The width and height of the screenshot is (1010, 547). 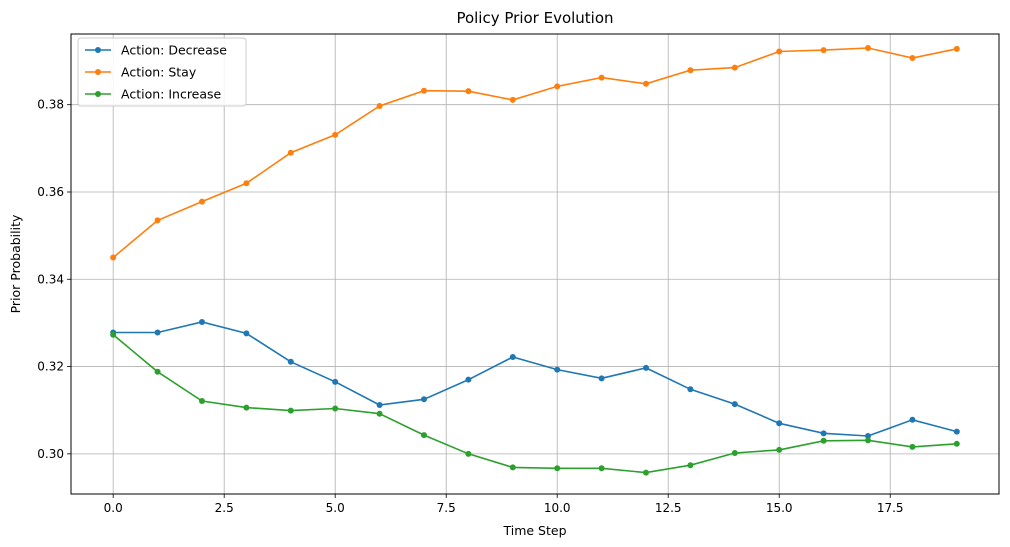 I want to click on y-axis: 0.30 0.32 0.34 0.36 0.38, so click(x=54, y=279).